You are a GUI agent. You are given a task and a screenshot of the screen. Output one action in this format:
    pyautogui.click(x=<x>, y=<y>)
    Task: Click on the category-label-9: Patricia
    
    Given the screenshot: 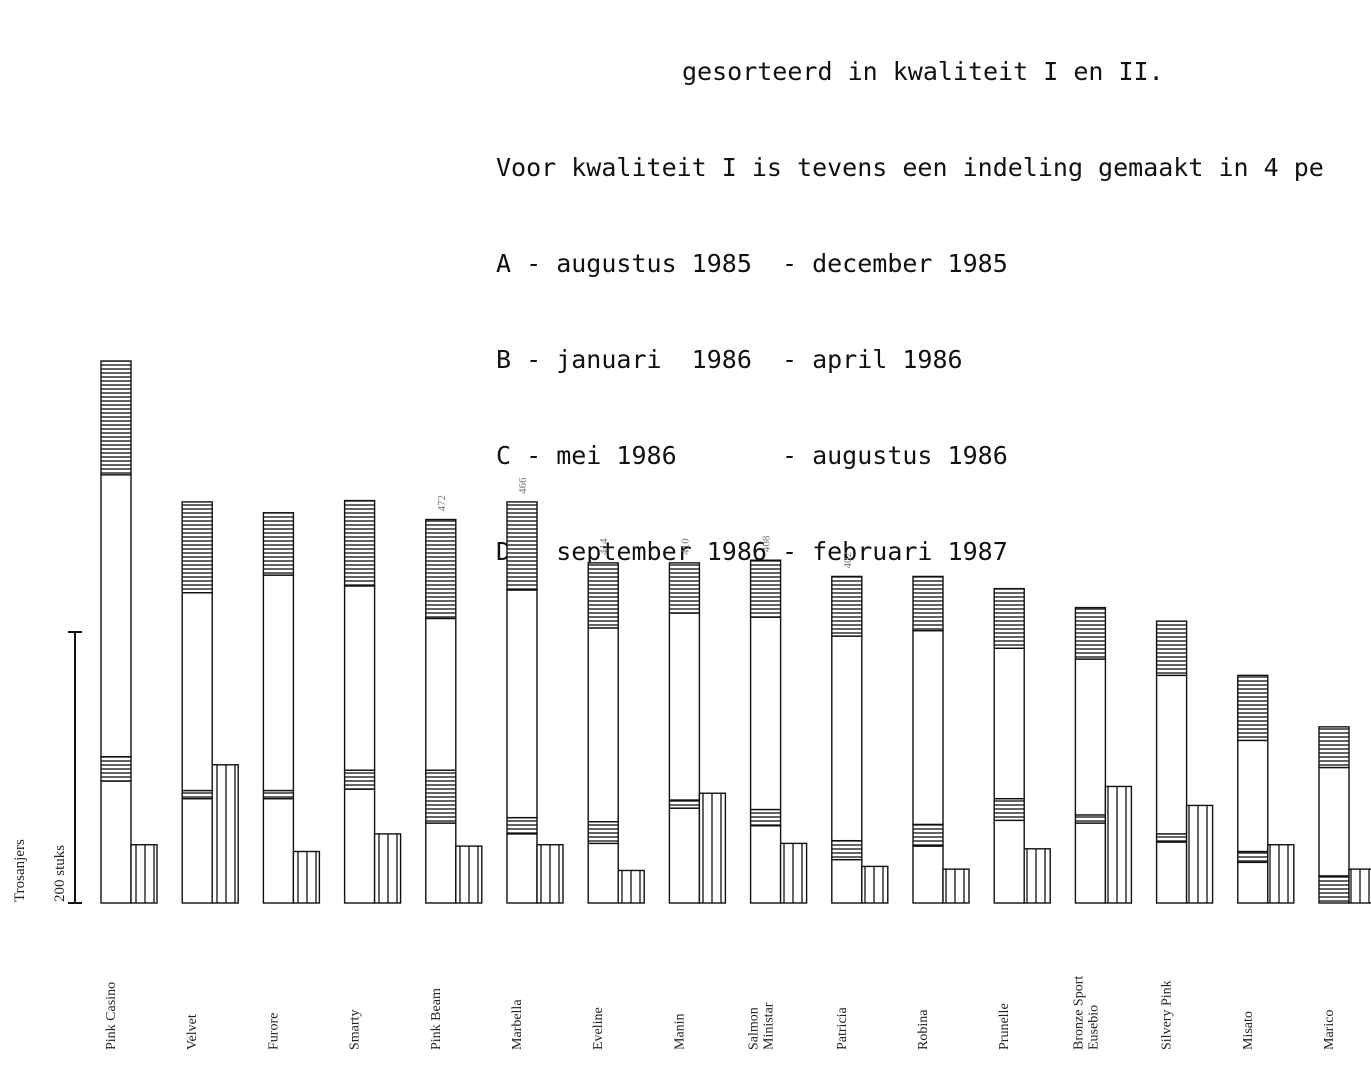 What is the action you would take?
    pyautogui.click(x=842, y=1028)
    